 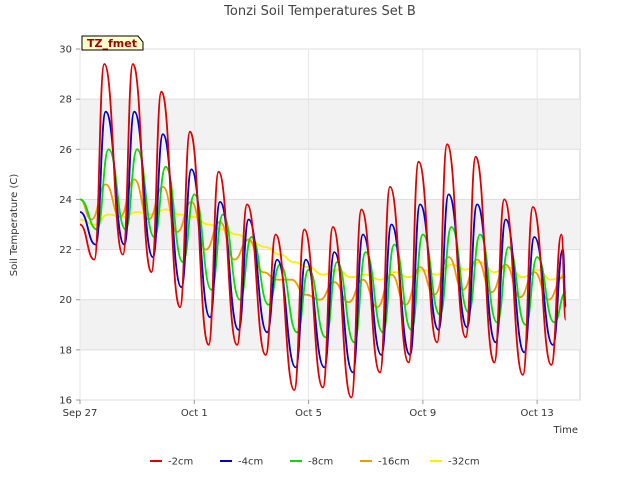 What do you see at coordinates (194, 413) in the screenshot?
I see `x-tick-label: Oct 1` at bounding box center [194, 413].